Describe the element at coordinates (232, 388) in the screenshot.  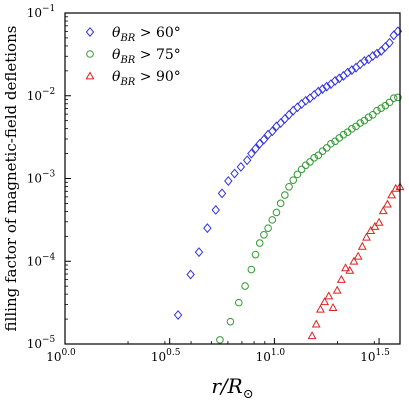
I see `x-axis-label: r/R⊙` at that location.